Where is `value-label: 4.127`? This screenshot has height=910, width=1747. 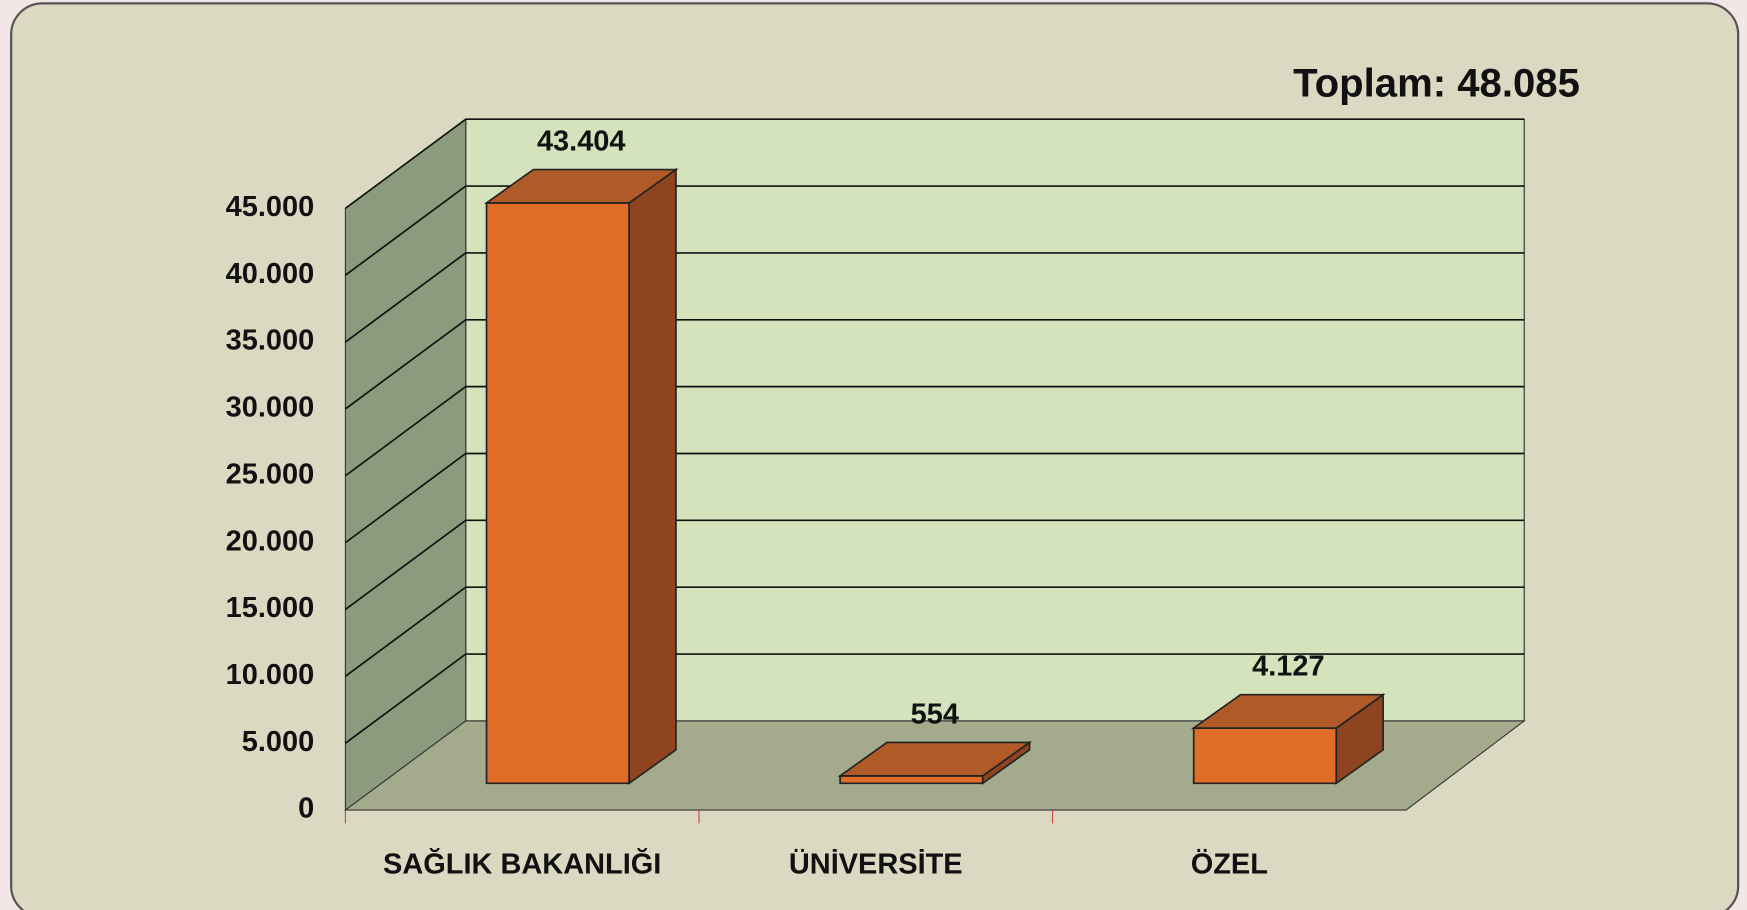 value-label: 4.127 is located at coordinates (1288, 667).